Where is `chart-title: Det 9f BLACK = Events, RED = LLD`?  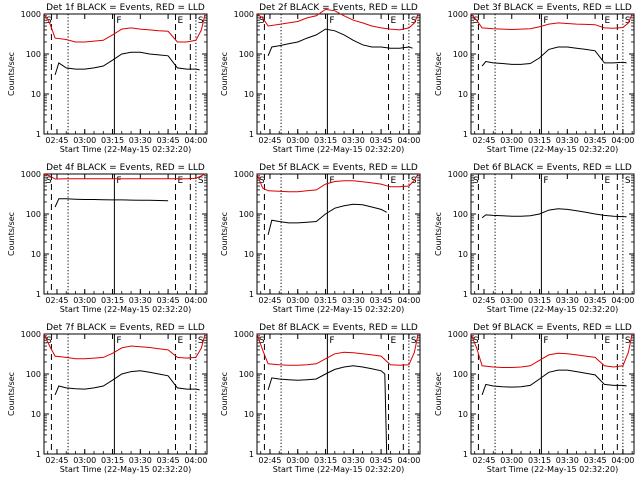 chart-title: Det 9f BLACK = Events, RED = LLD is located at coordinates (552, 328).